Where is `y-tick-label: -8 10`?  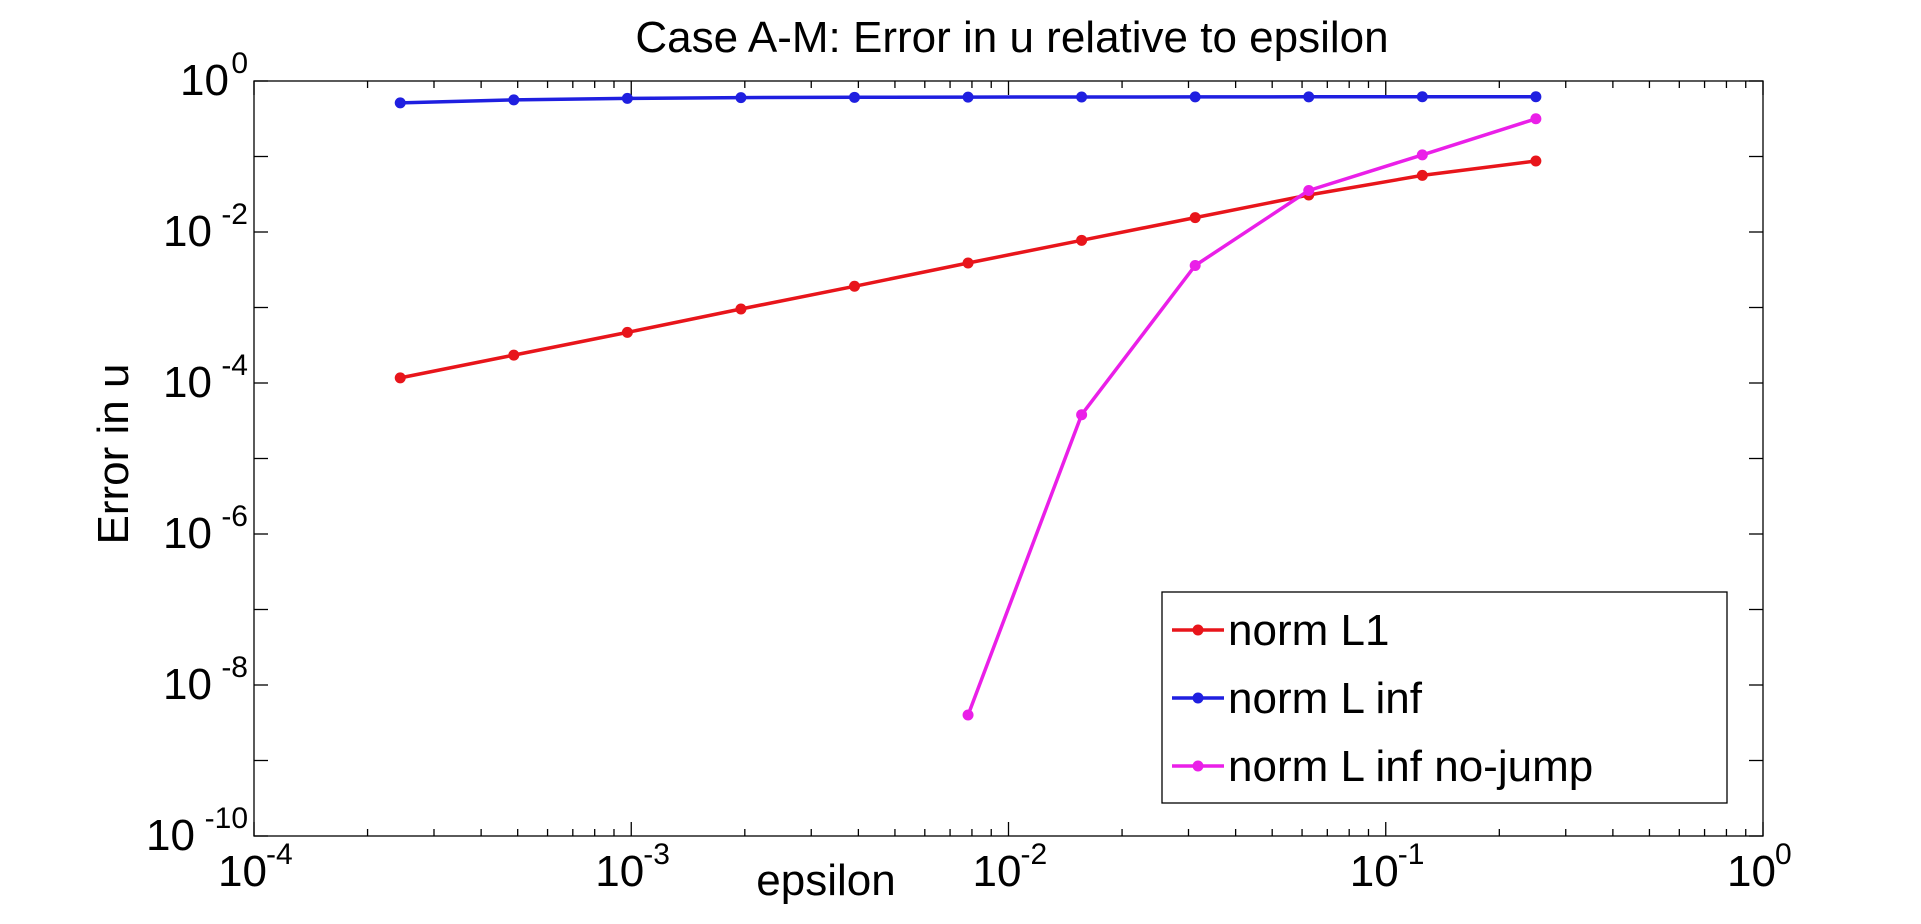
y-tick-label: -8 10 is located at coordinates (205, 680).